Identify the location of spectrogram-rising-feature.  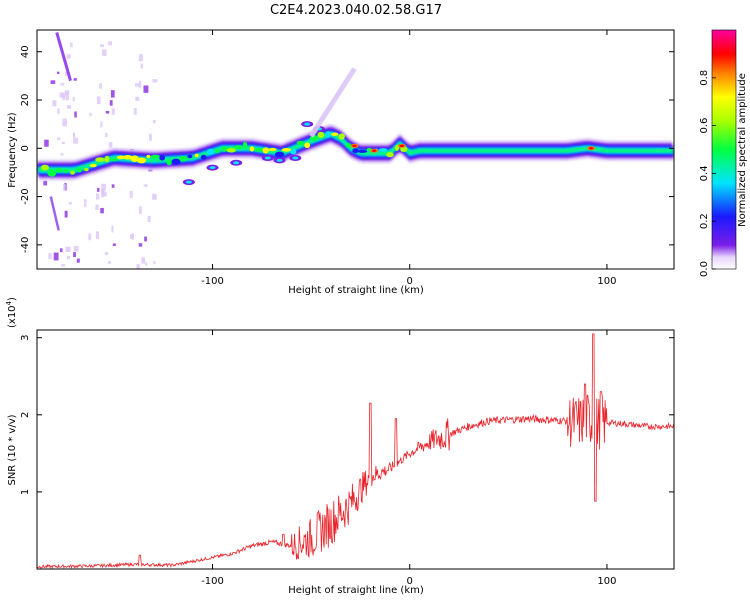
(333, 102).